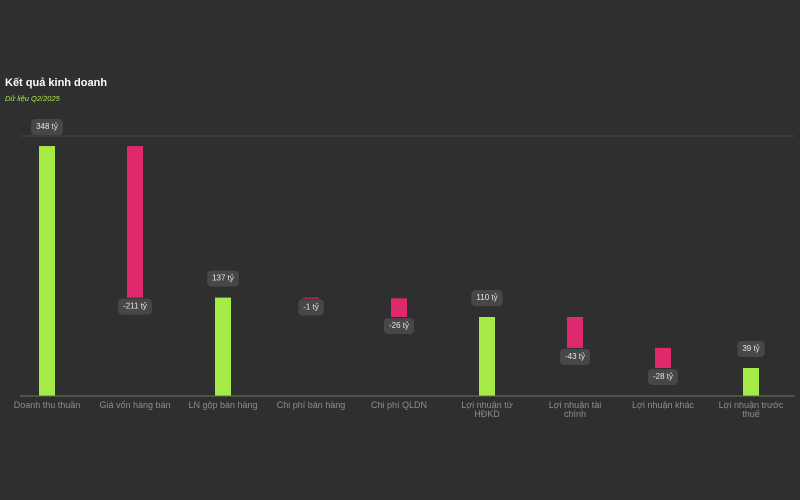 The width and height of the screenshot is (800, 500). I want to click on value-label: 110 tỷ, so click(487, 297).